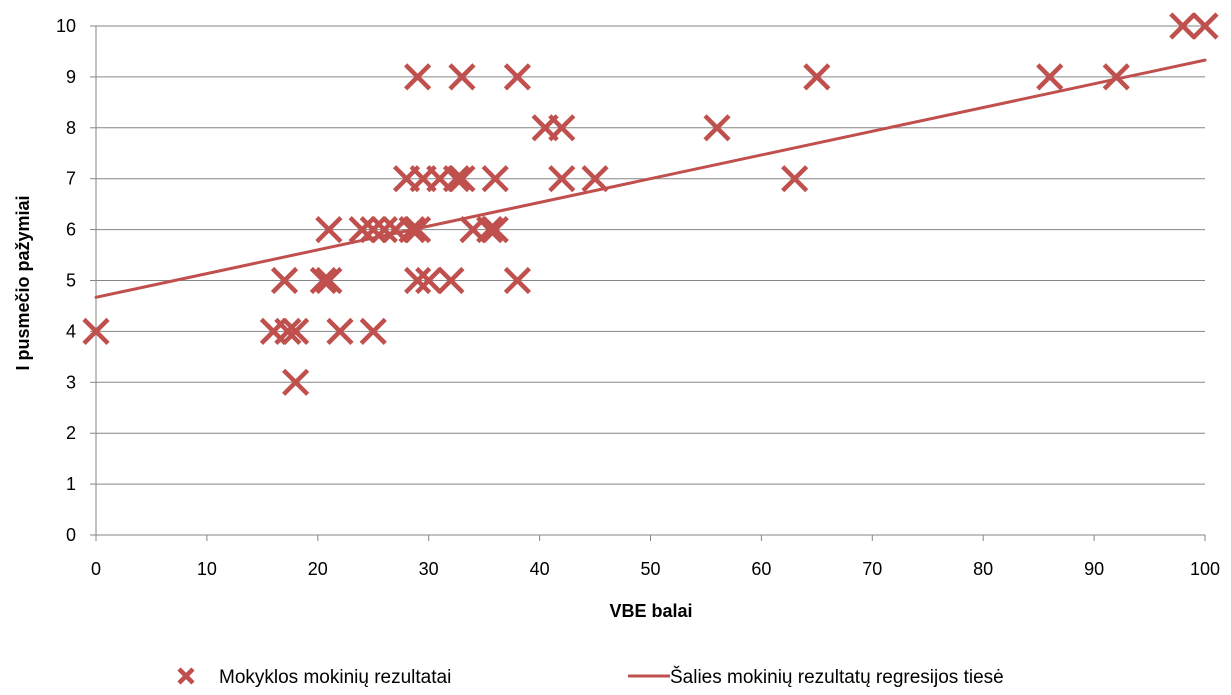 The height and width of the screenshot is (695, 1231). I want to click on y-tick-label-4: 4, so click(71, 331).